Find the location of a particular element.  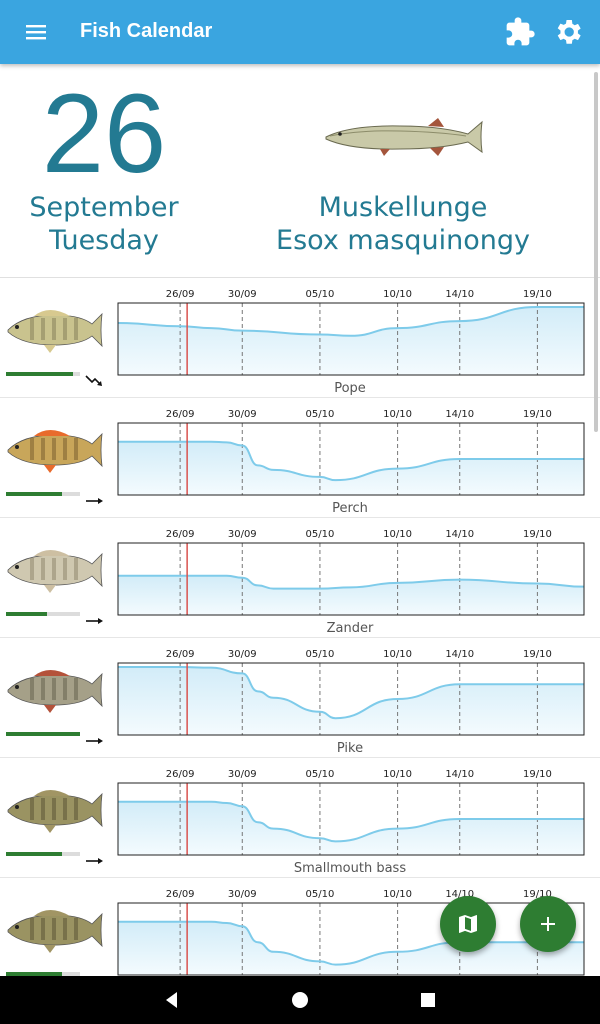

list-item: 26/09 30/09 05/10 10/10 14/10 19/10 is located at coordinates (300, 927).